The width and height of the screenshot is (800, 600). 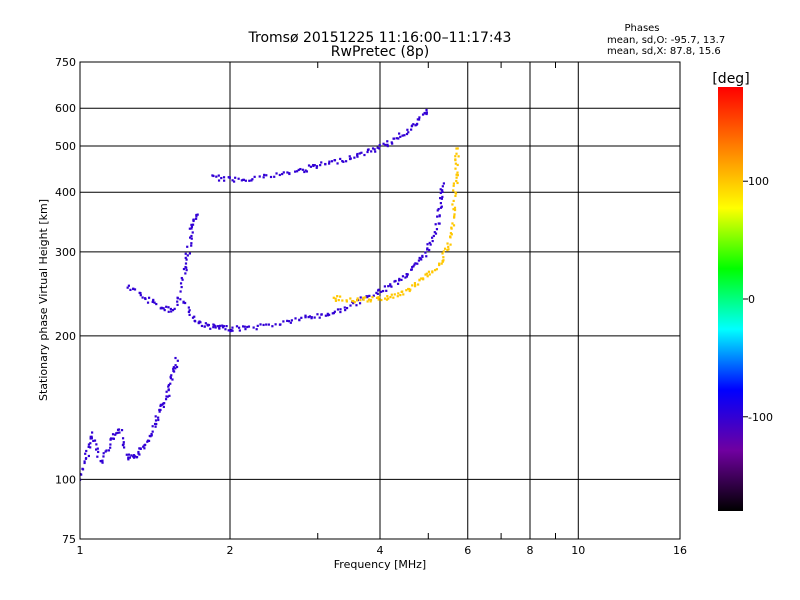 What do you see at coordinates (760, 417) in the screenshot?
I see `colorbar-tick-label: -100` at bounding box center [760, 417].